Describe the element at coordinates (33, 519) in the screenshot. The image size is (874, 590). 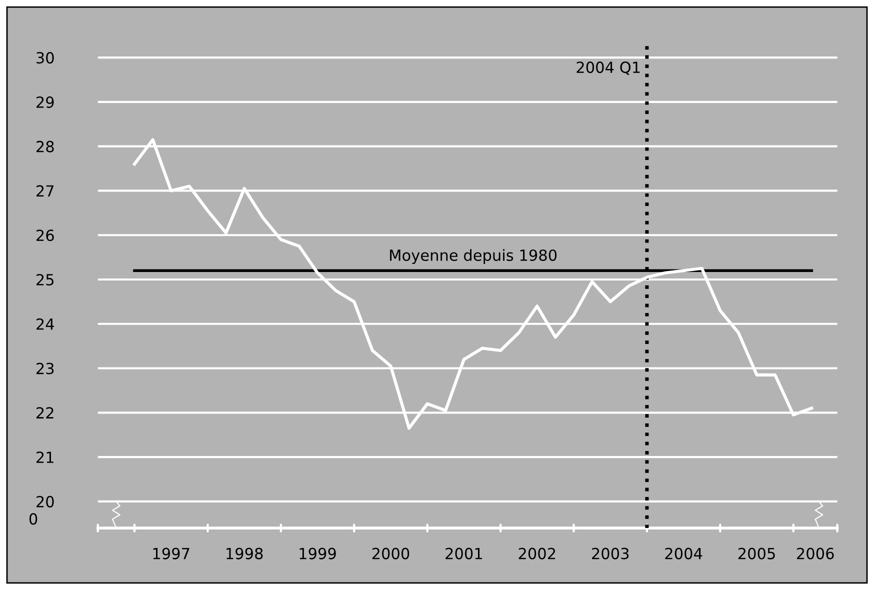
I see `text: 0` at that location.